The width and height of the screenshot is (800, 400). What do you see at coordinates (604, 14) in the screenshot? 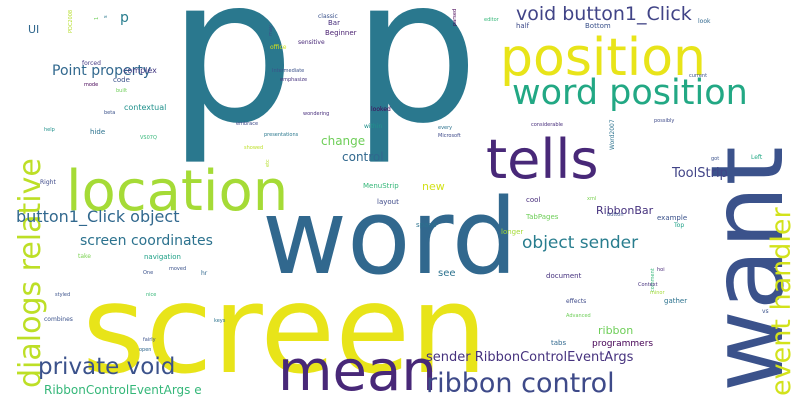
I see `cloud-word: void button1_Click` at bounding box center [604, 14].